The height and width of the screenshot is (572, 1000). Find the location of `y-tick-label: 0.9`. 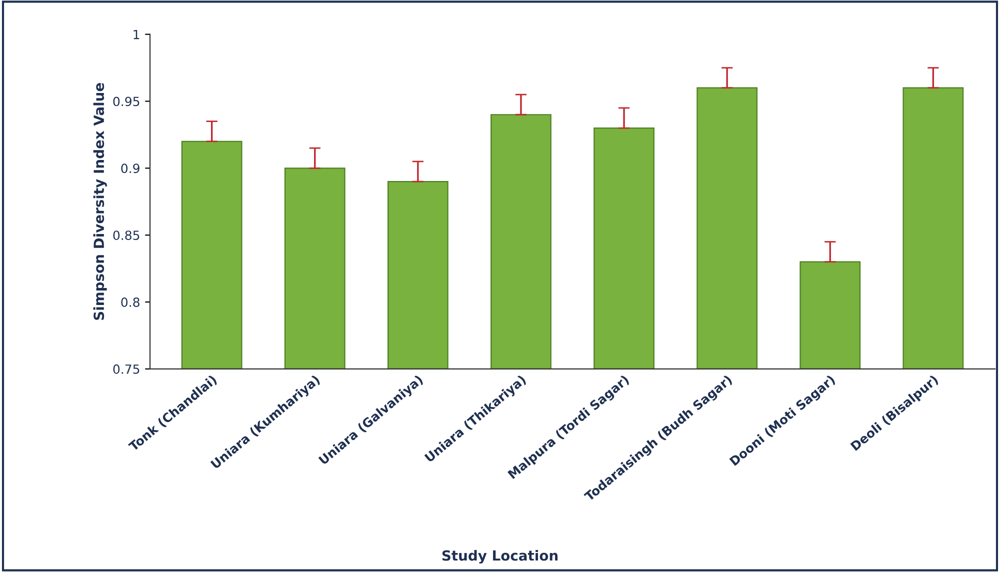

y-tick-label: 0.9 is located at coordinates (130, 169).